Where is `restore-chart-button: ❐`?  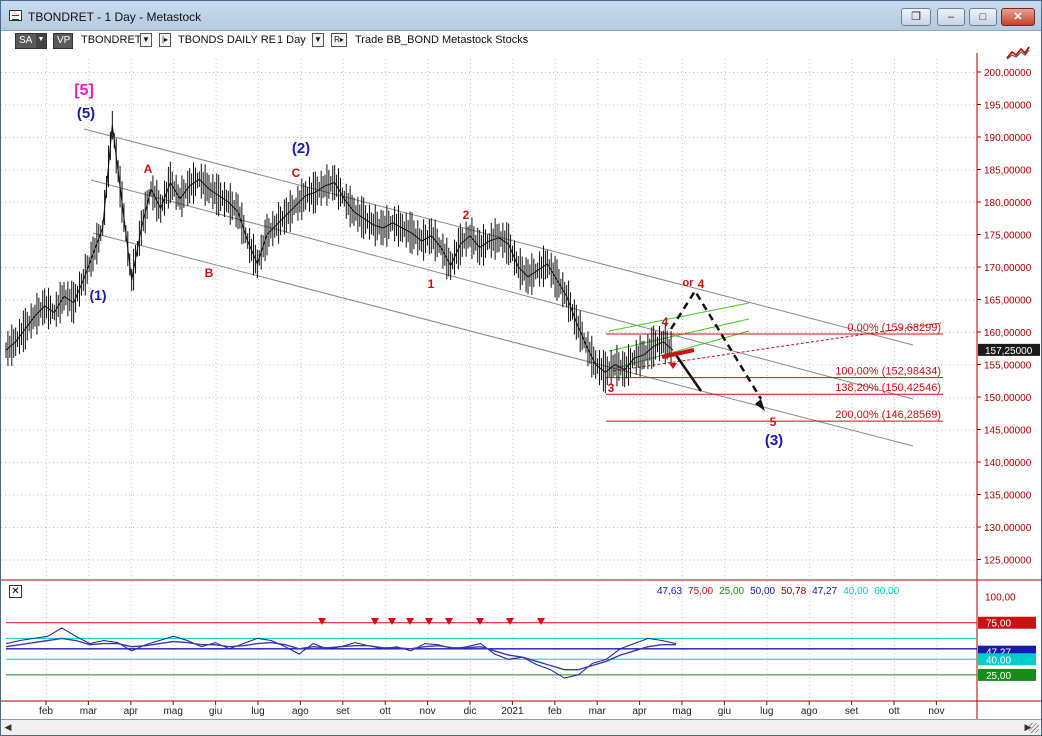 restore-chart-button: ❐ is located at coordinates (916, 17).